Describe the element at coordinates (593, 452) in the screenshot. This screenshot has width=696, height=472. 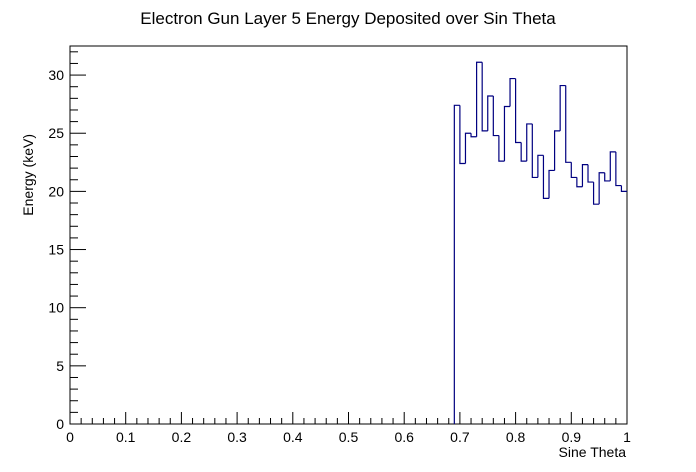
I see `x-axis-title: Sine Theta` at that location.